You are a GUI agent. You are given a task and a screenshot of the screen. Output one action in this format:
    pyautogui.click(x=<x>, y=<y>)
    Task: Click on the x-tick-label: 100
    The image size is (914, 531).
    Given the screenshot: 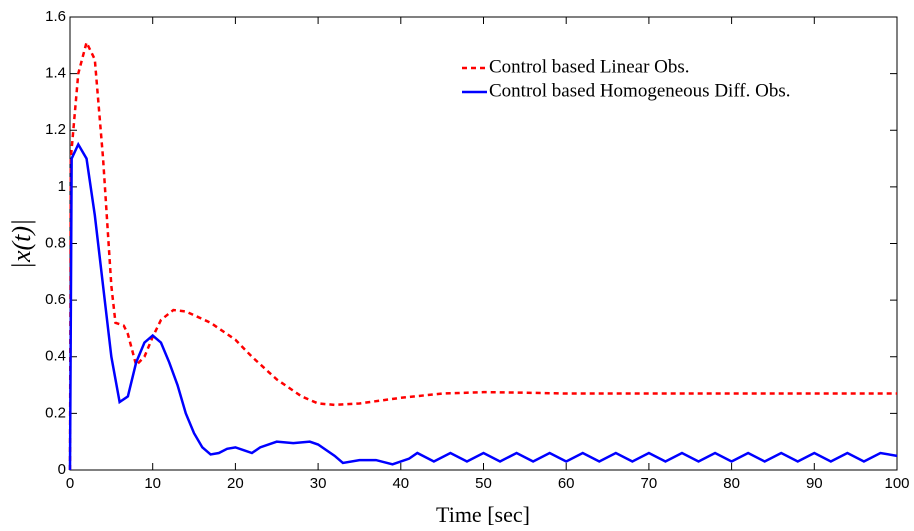 What is the action you would take?
    pyautogui.click(x=896, y=483)
    